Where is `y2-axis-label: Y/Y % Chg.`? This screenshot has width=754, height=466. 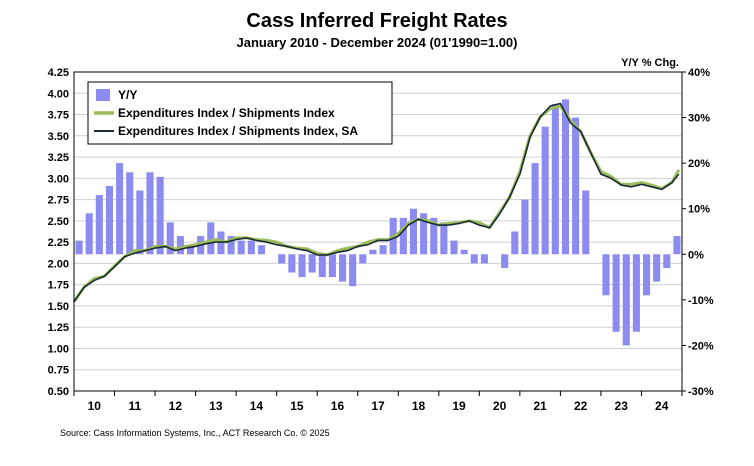
y2-axis-label: Y/Y % Chg. is located at coordinates (650, 63).